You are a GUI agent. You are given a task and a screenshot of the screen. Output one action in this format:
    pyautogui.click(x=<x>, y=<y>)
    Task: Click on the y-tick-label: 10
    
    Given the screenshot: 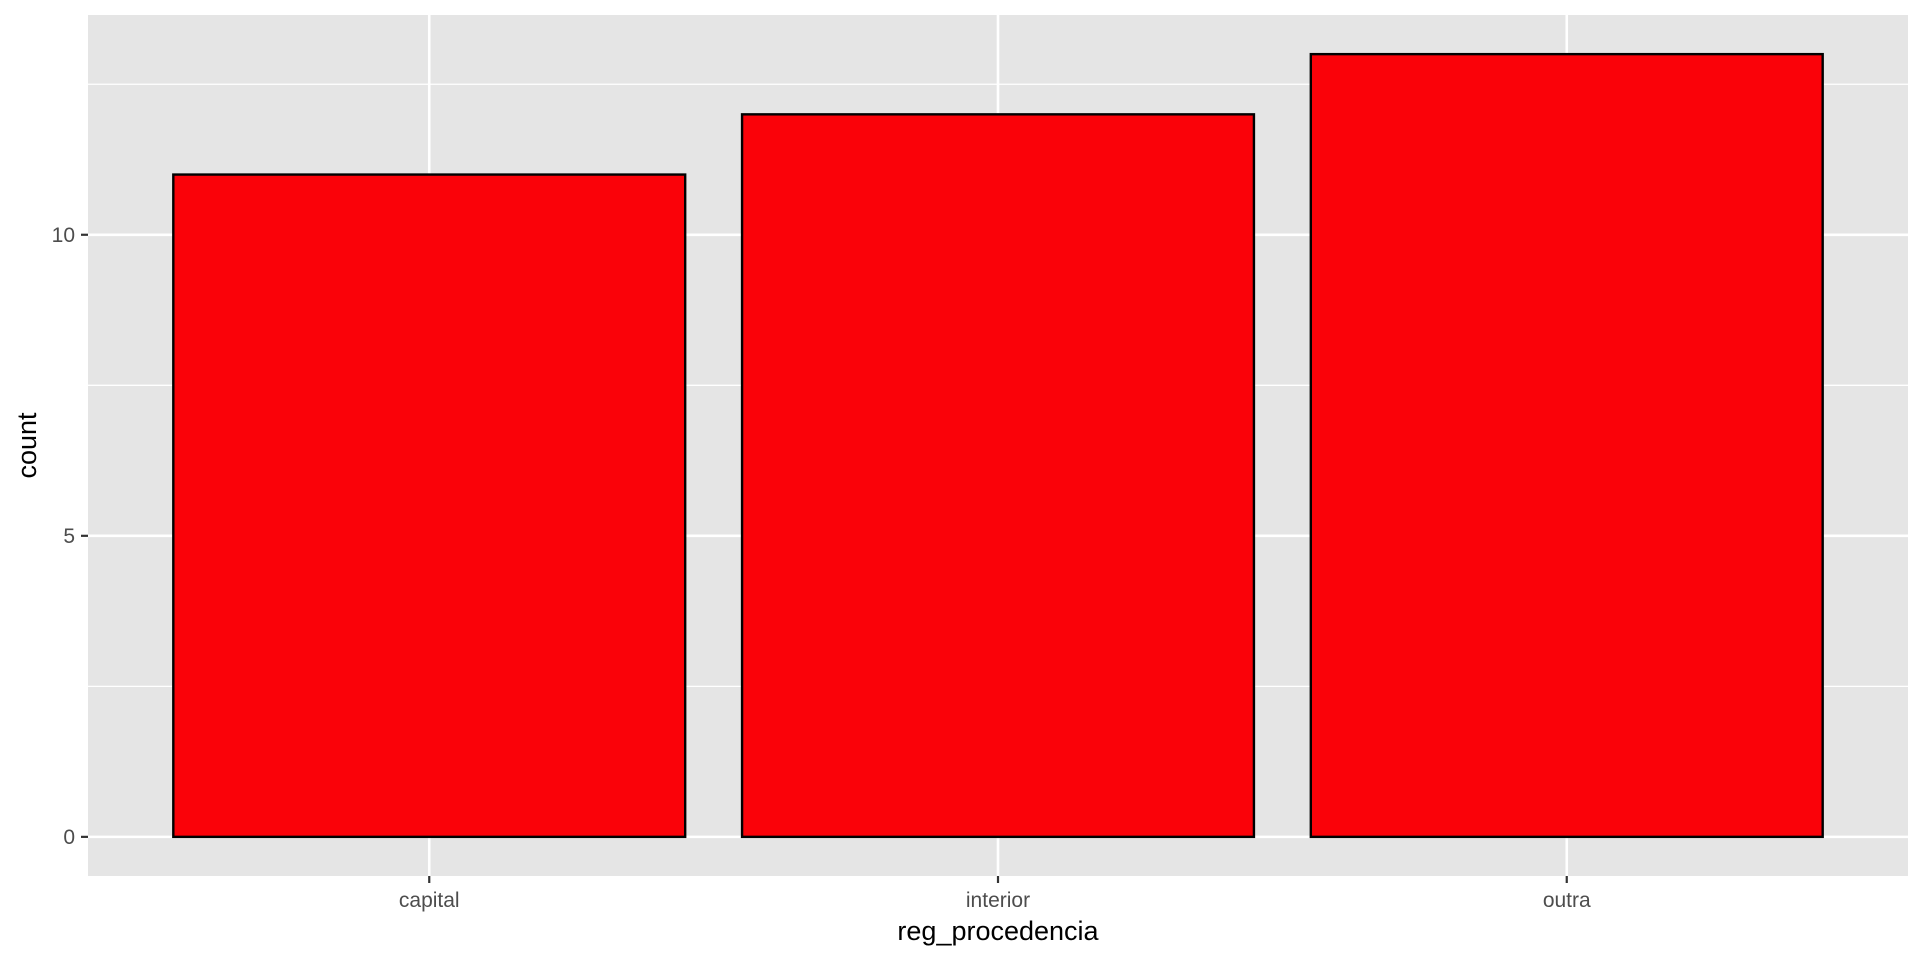 What is the action you would take?
    pyautogui.click(x=63, y=235)
    